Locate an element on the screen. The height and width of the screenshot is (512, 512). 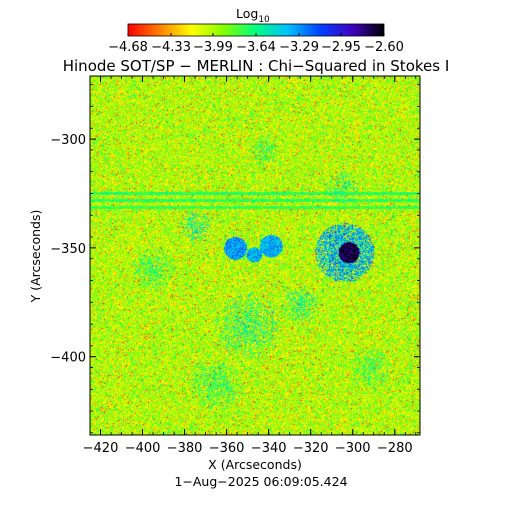
y-axis-tick-labels: −300 −350 −400 is located at coordinates (68, 249).